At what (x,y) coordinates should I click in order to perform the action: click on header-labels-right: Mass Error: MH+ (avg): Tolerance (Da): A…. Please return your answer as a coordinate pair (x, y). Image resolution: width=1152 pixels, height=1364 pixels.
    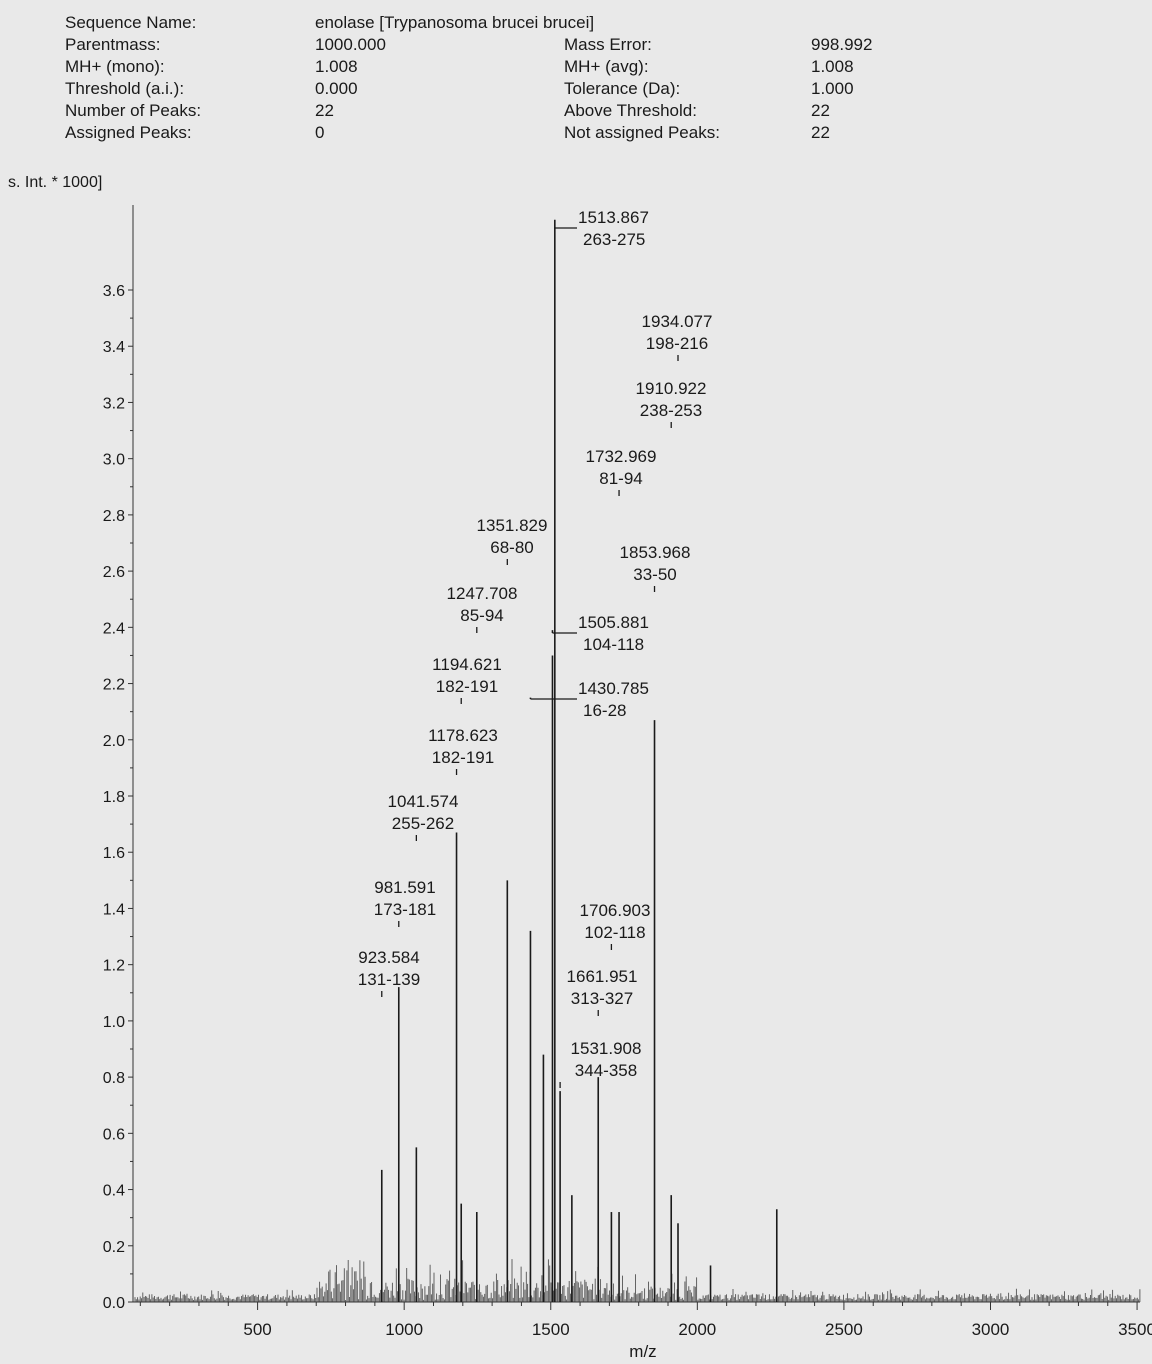
    Looking at the image, I should click on (642, 89).